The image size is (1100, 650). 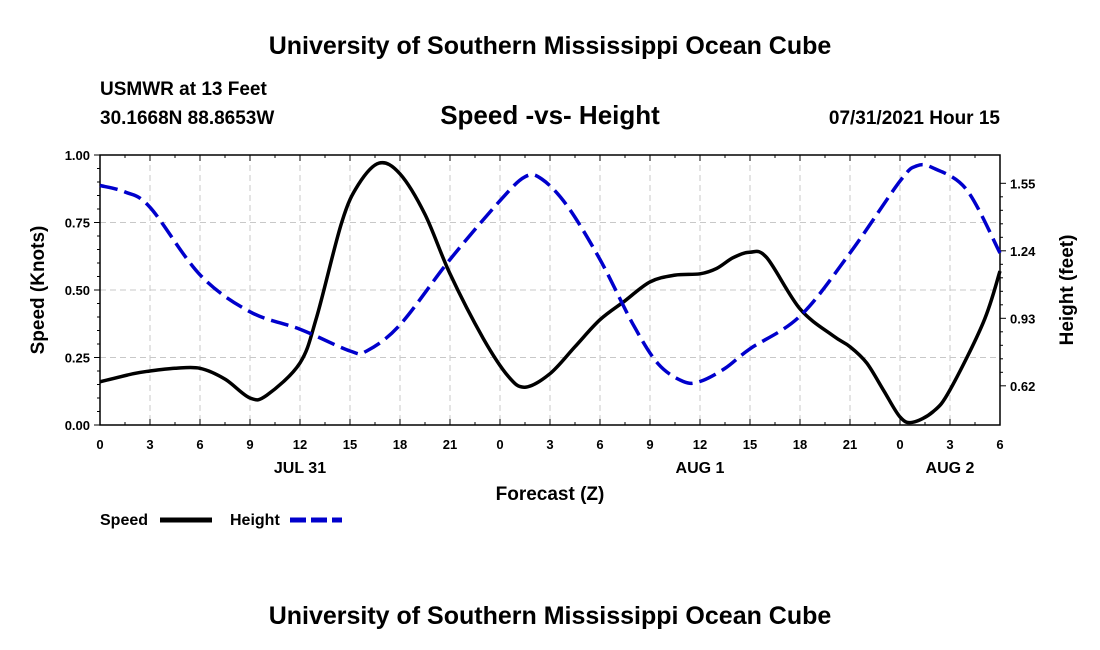 What do you see at coordinates (950, 468) in the screenshot?
I see `date-label: AUG 2` at bounding box center [950, 468].